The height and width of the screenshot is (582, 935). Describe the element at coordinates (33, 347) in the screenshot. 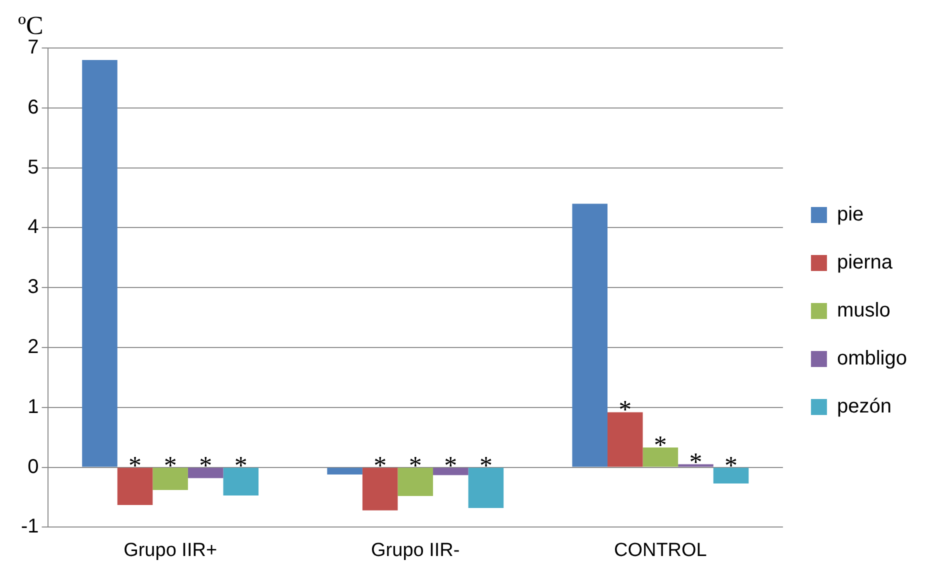

I see `y-tick-label: 2` at that location.